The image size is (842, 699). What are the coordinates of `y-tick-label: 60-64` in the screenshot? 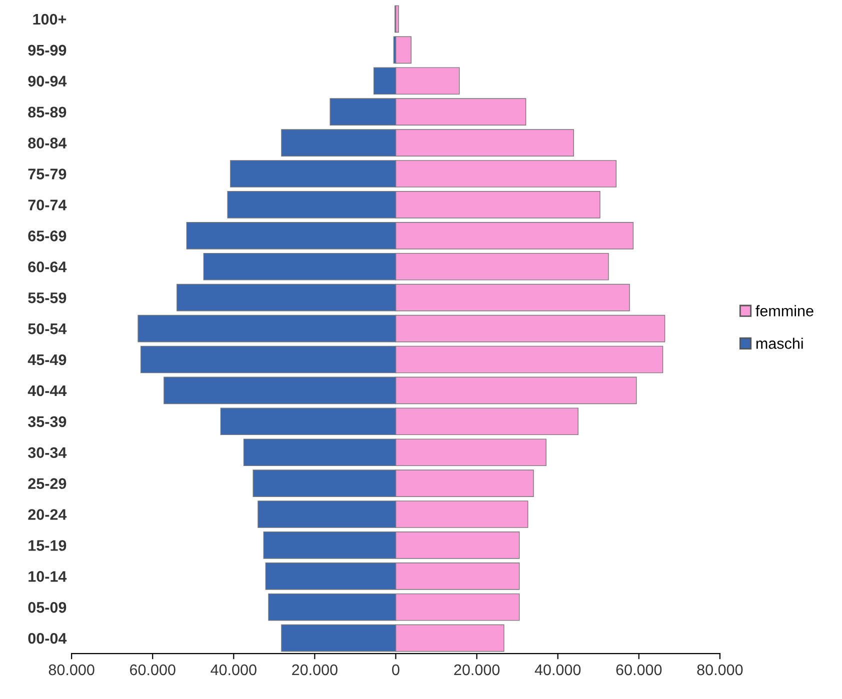 It's located at (47, 266).